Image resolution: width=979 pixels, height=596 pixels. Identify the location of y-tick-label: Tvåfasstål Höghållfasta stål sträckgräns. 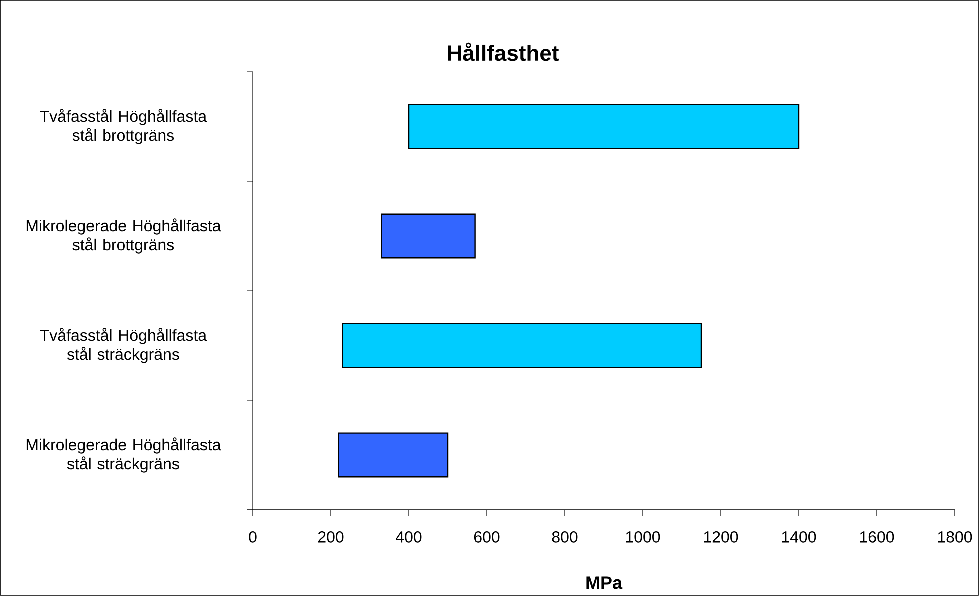
(124, 346).